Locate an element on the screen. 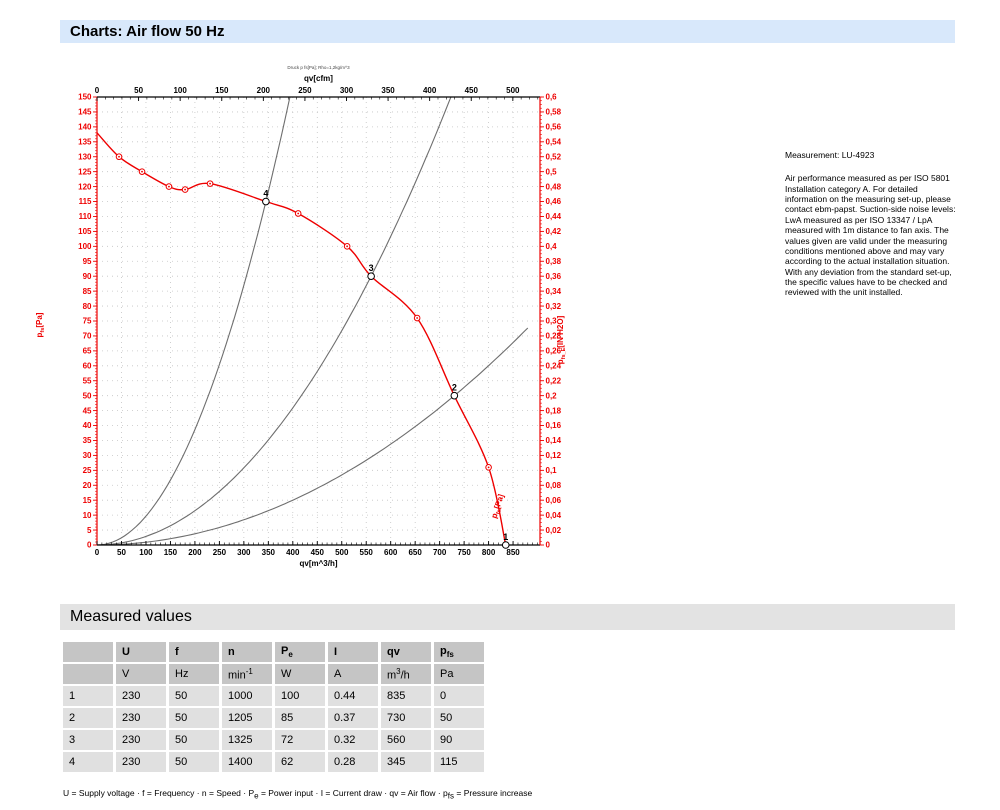  svg-text: 0,2 is located at coordinates (552, 395).